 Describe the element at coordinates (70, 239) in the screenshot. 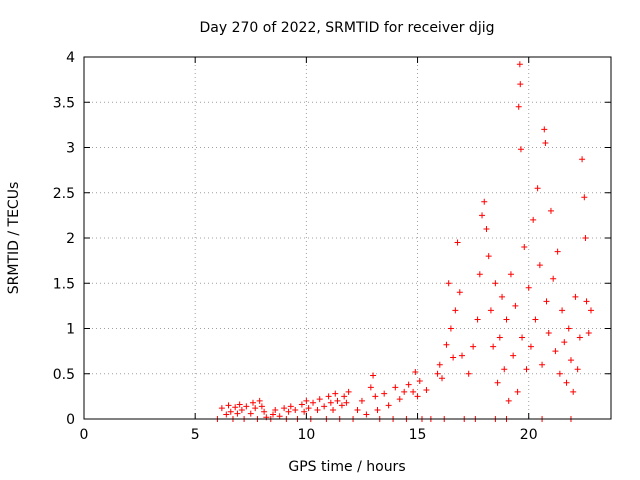

I see `y-tick-label: 2` at that location.